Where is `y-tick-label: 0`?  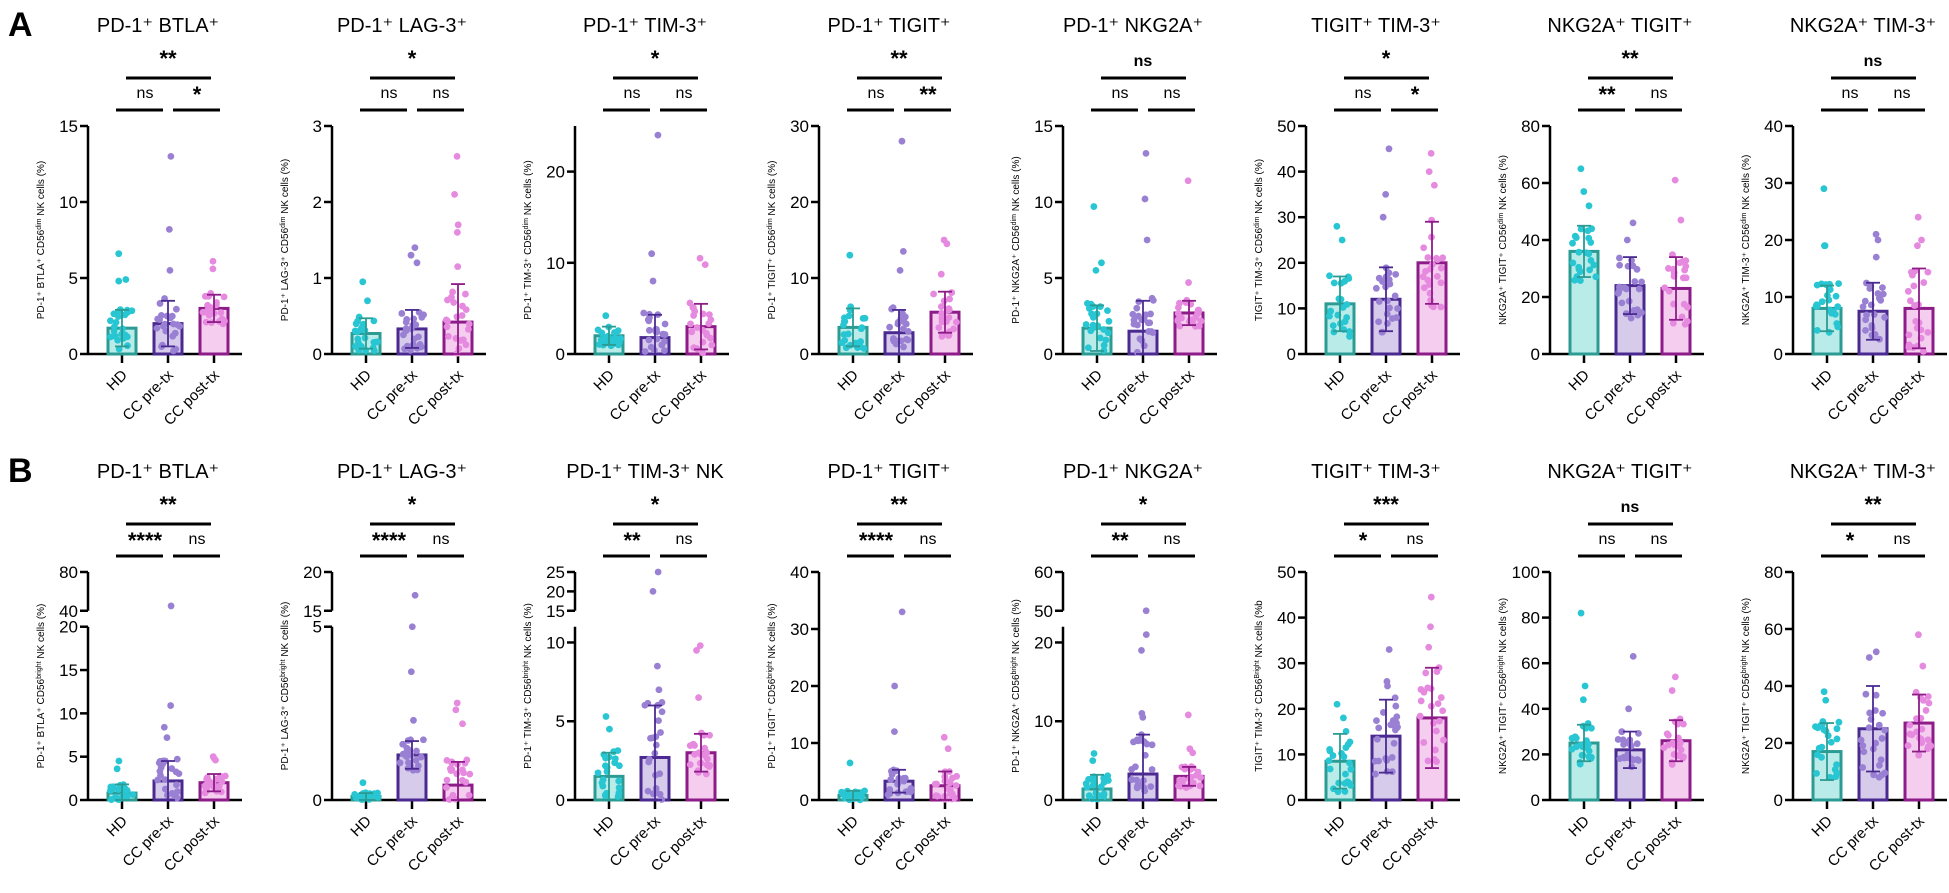
y-tick-label: 0 is located at coordinates (560, 800).